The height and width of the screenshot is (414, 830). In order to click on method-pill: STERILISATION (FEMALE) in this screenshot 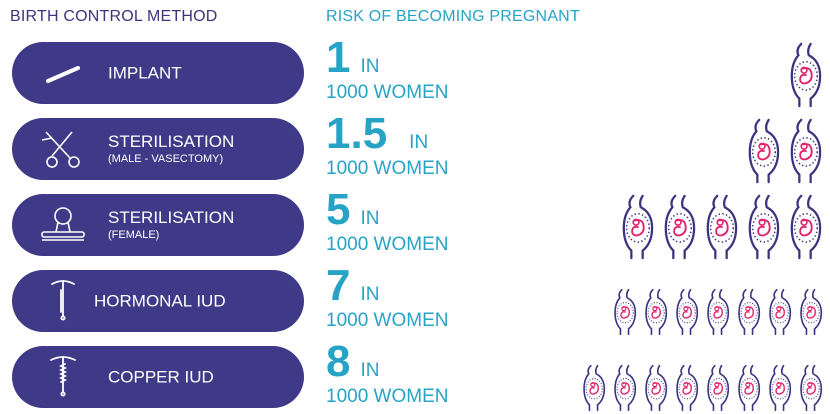, I will do `click(158, 225)`.